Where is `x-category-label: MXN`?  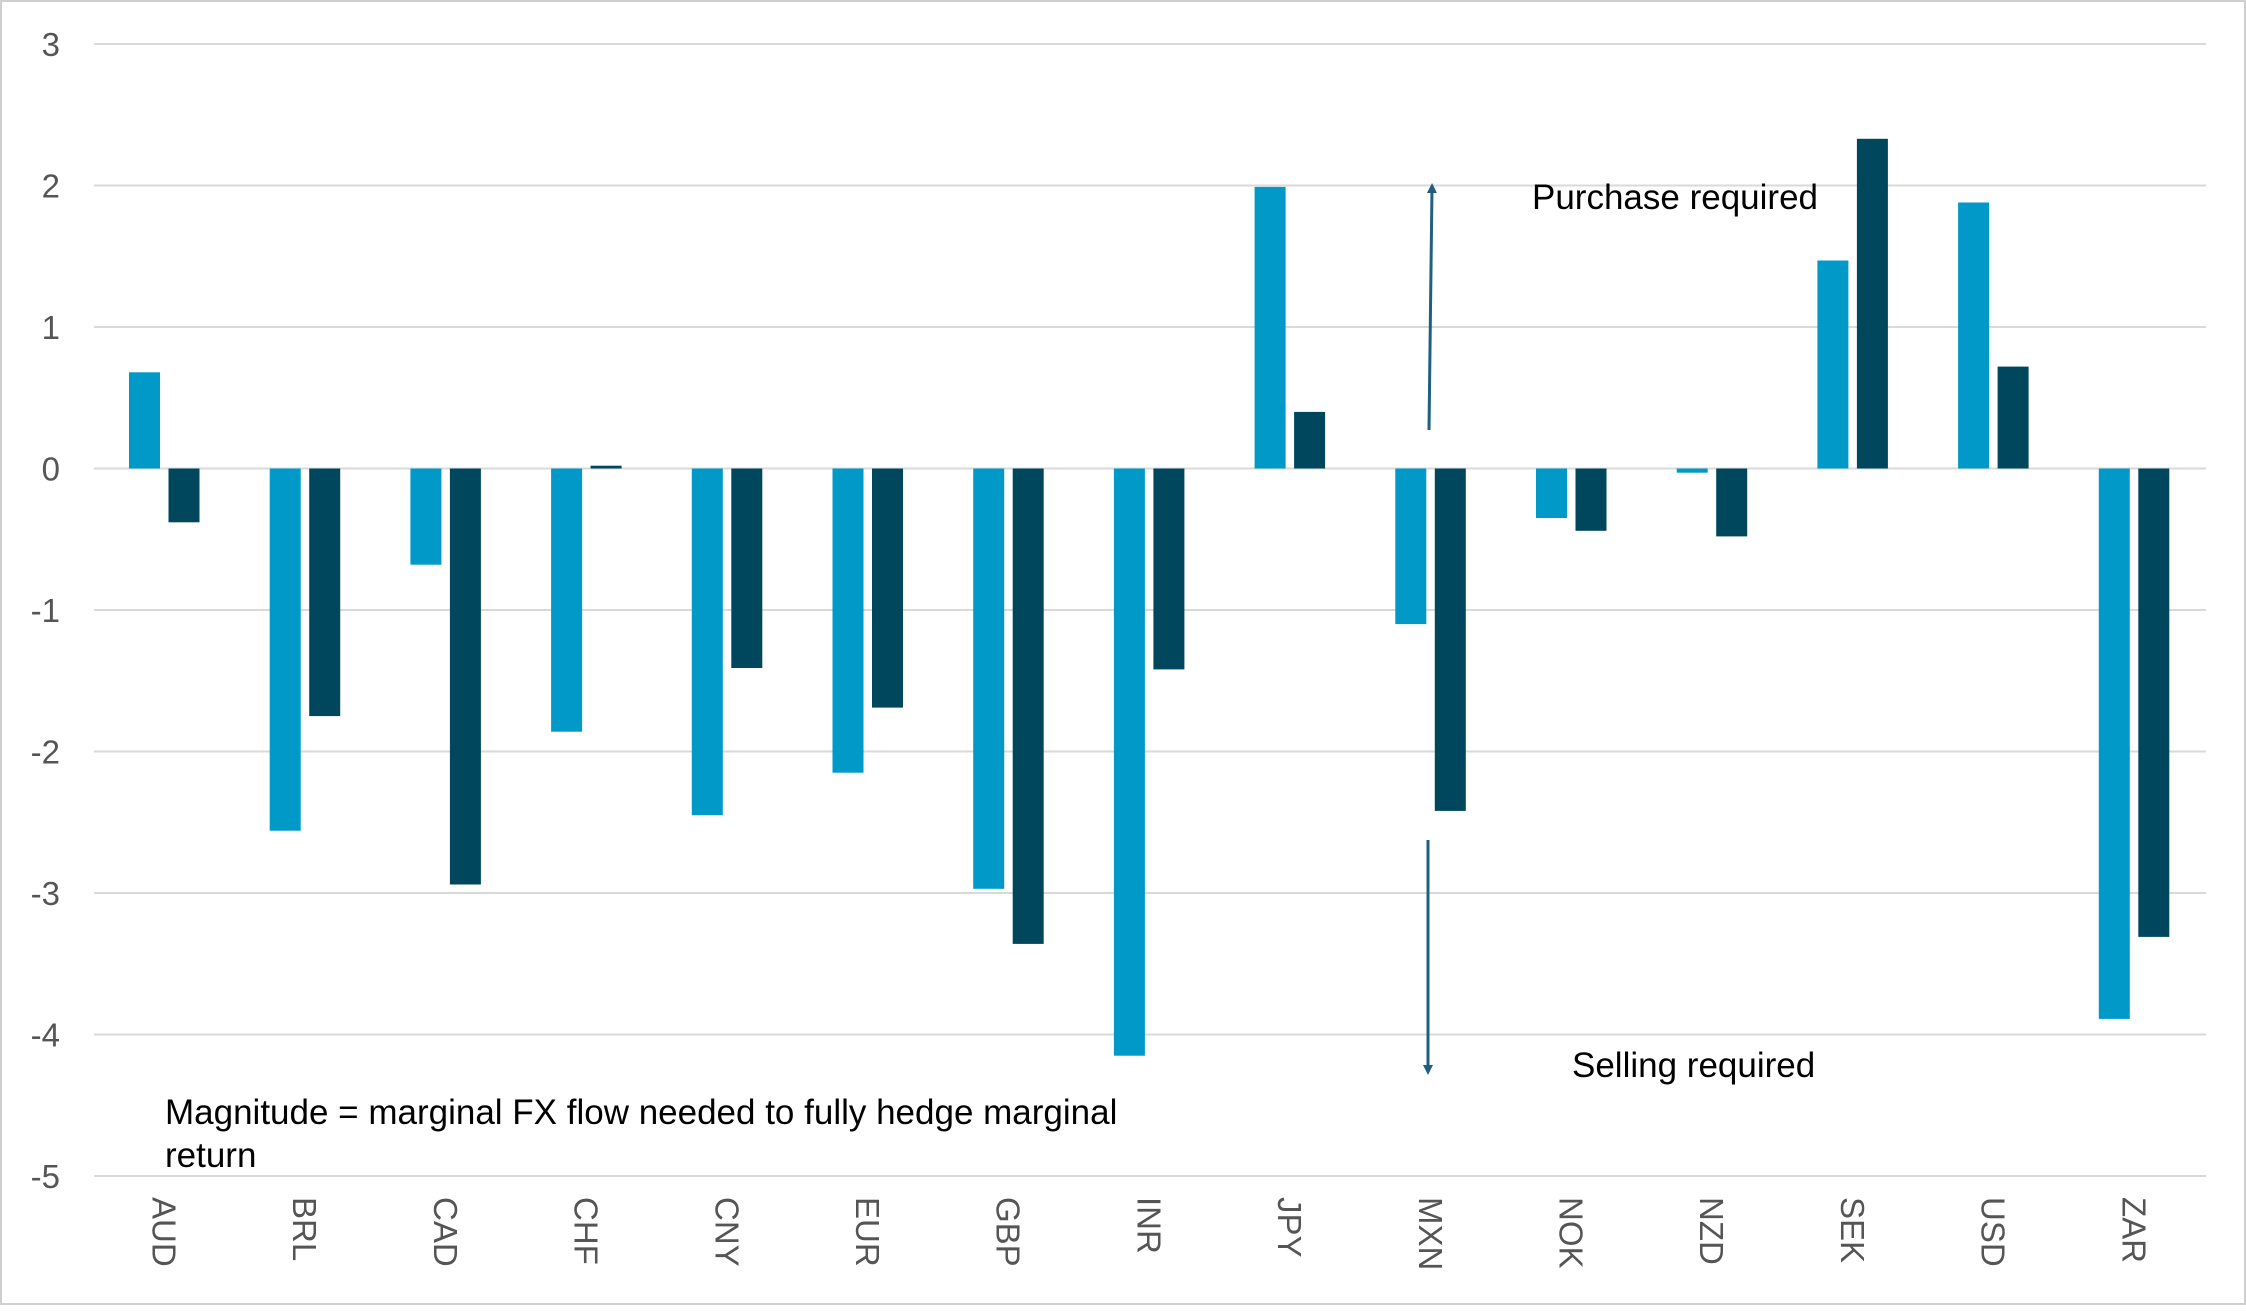 x-category-label: MXN is located at coordinates (1430, 1233).